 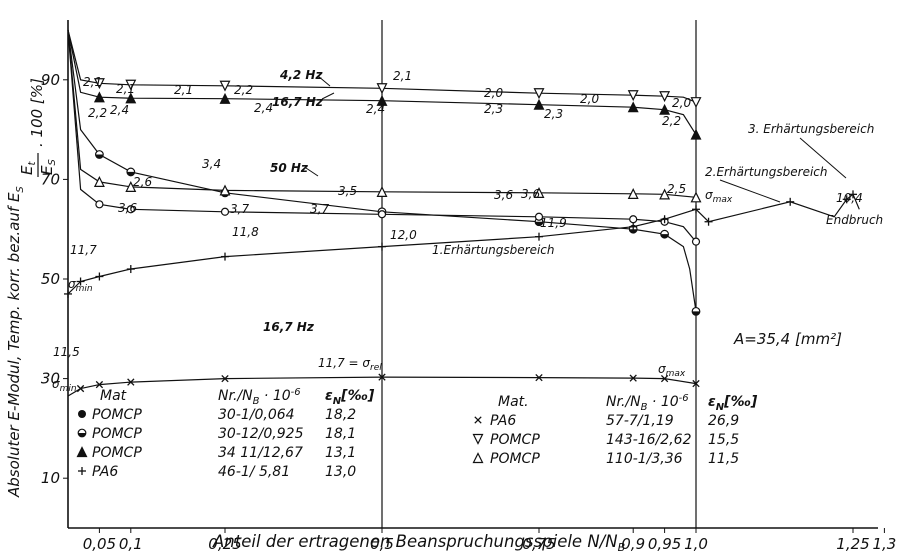 What do you see at coordinates (787, 339) in the screenshot?
I see `area-label: A=35,4 [mm²]` at bounding box center [787, 339].